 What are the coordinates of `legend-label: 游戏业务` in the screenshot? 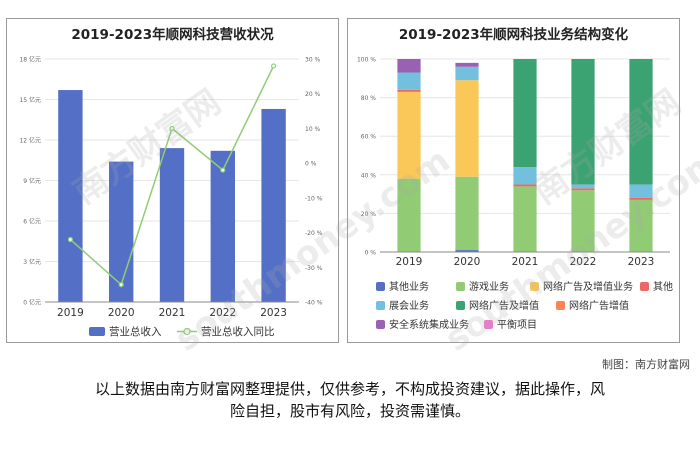 It's located at (489, 286).